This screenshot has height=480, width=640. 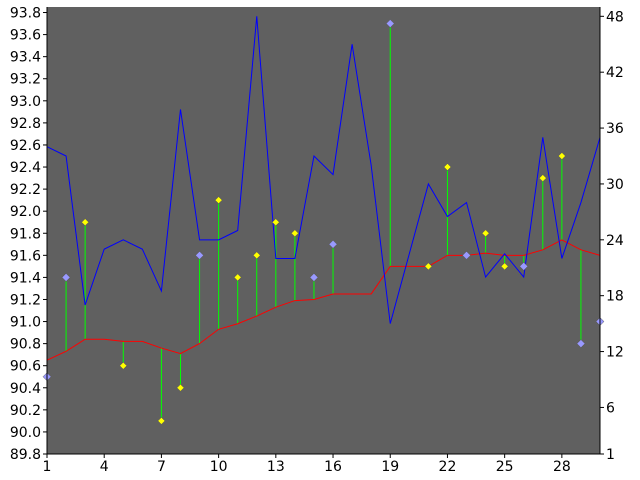 I want to click on y-right-tick-label: 42, so click(x=615, y=73).